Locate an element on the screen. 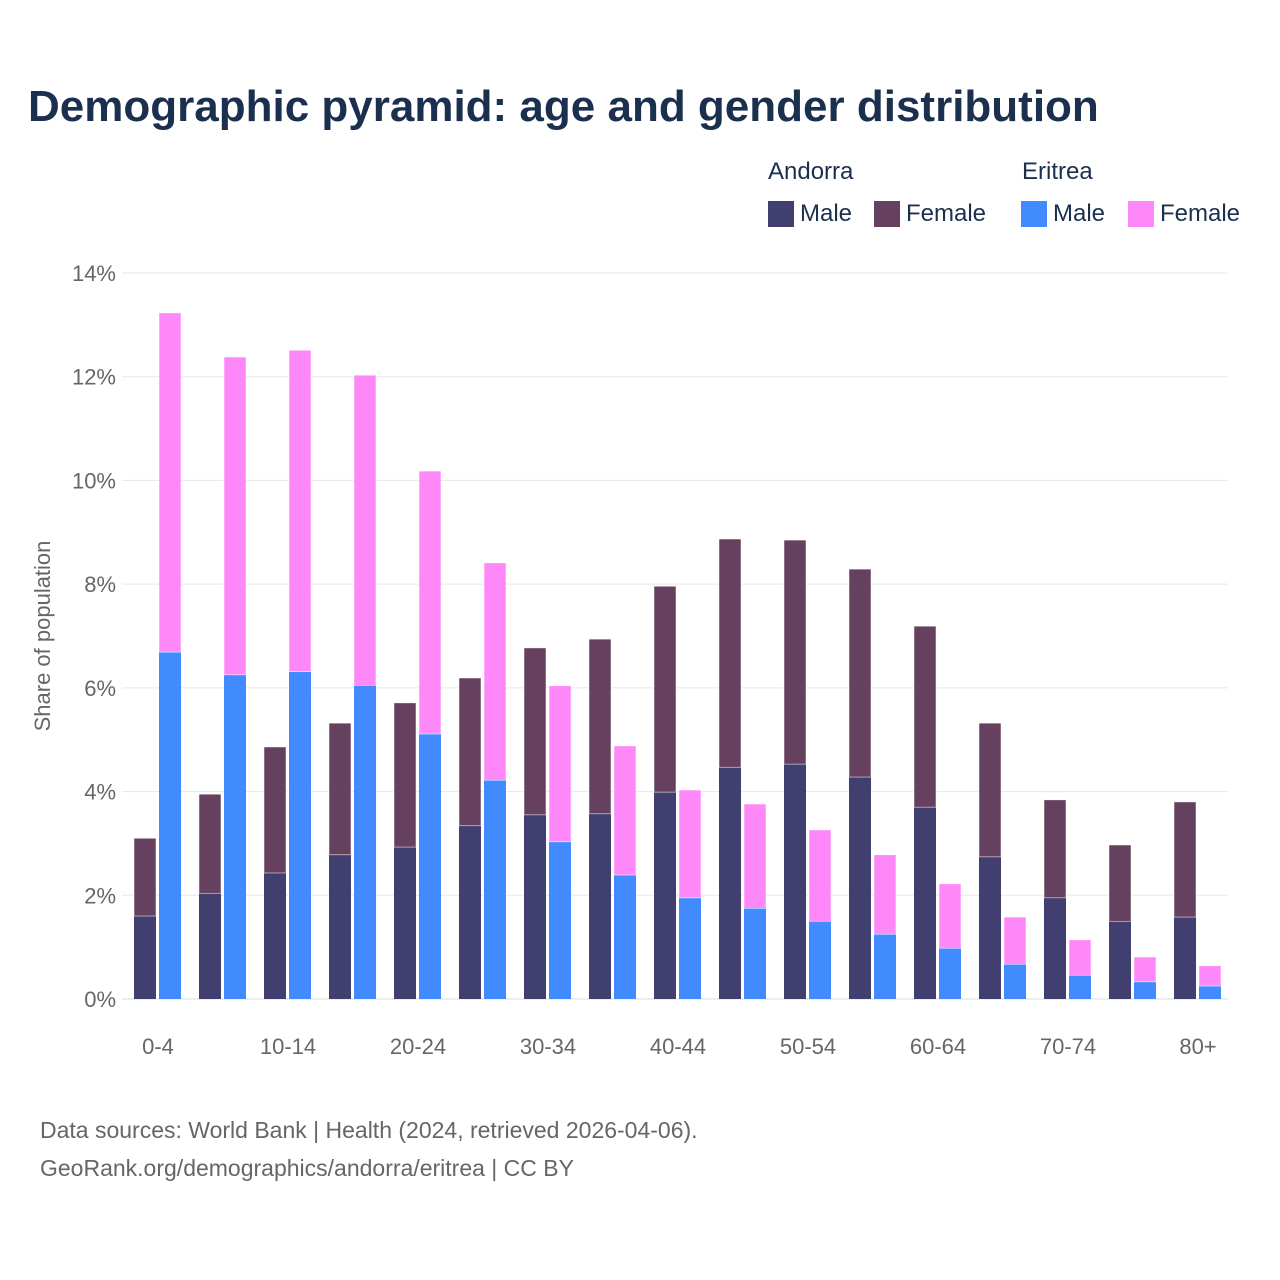 Image resolution: width=1280 pixels, height=1280 pixels. y-tick-label: 6% is located at coordinates (100, 688).